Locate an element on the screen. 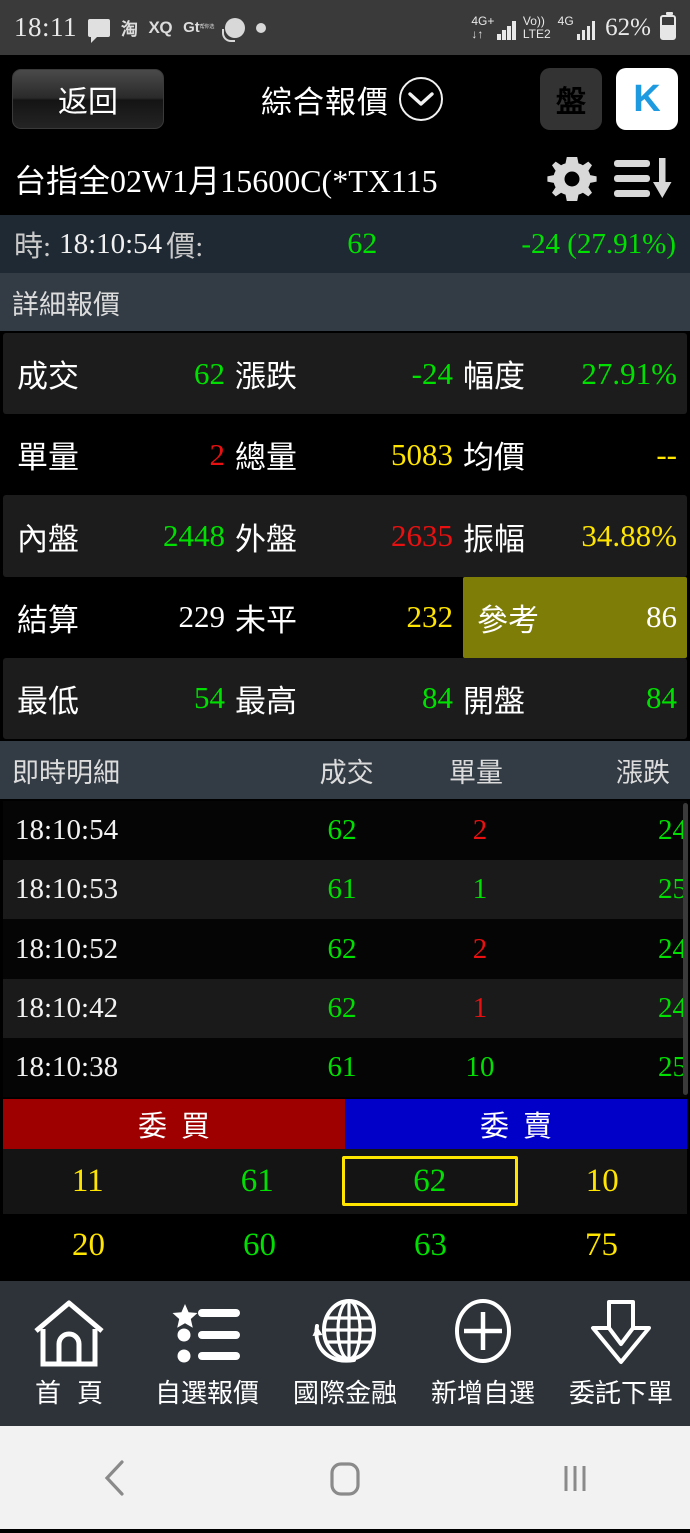 The width and height of the screenshot is (690, 1533). tick-price-label: 價: is located at coordinates (185, 247).